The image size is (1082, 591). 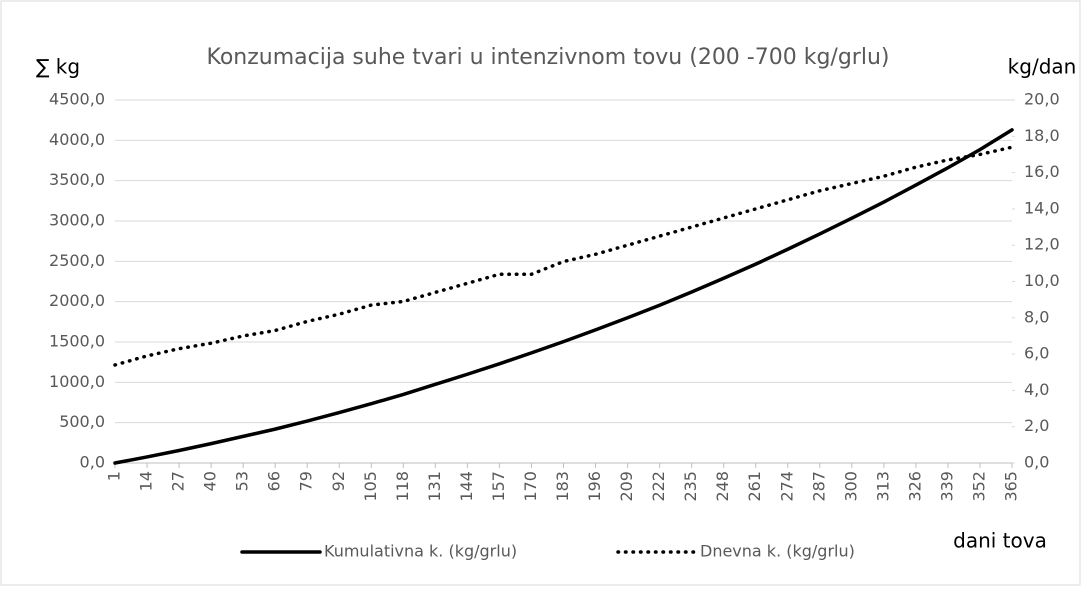 What do you see at coordinates (498, 486) in the screenshot?
I see `x-tick-label: 157` at bounding box center [498, 486].